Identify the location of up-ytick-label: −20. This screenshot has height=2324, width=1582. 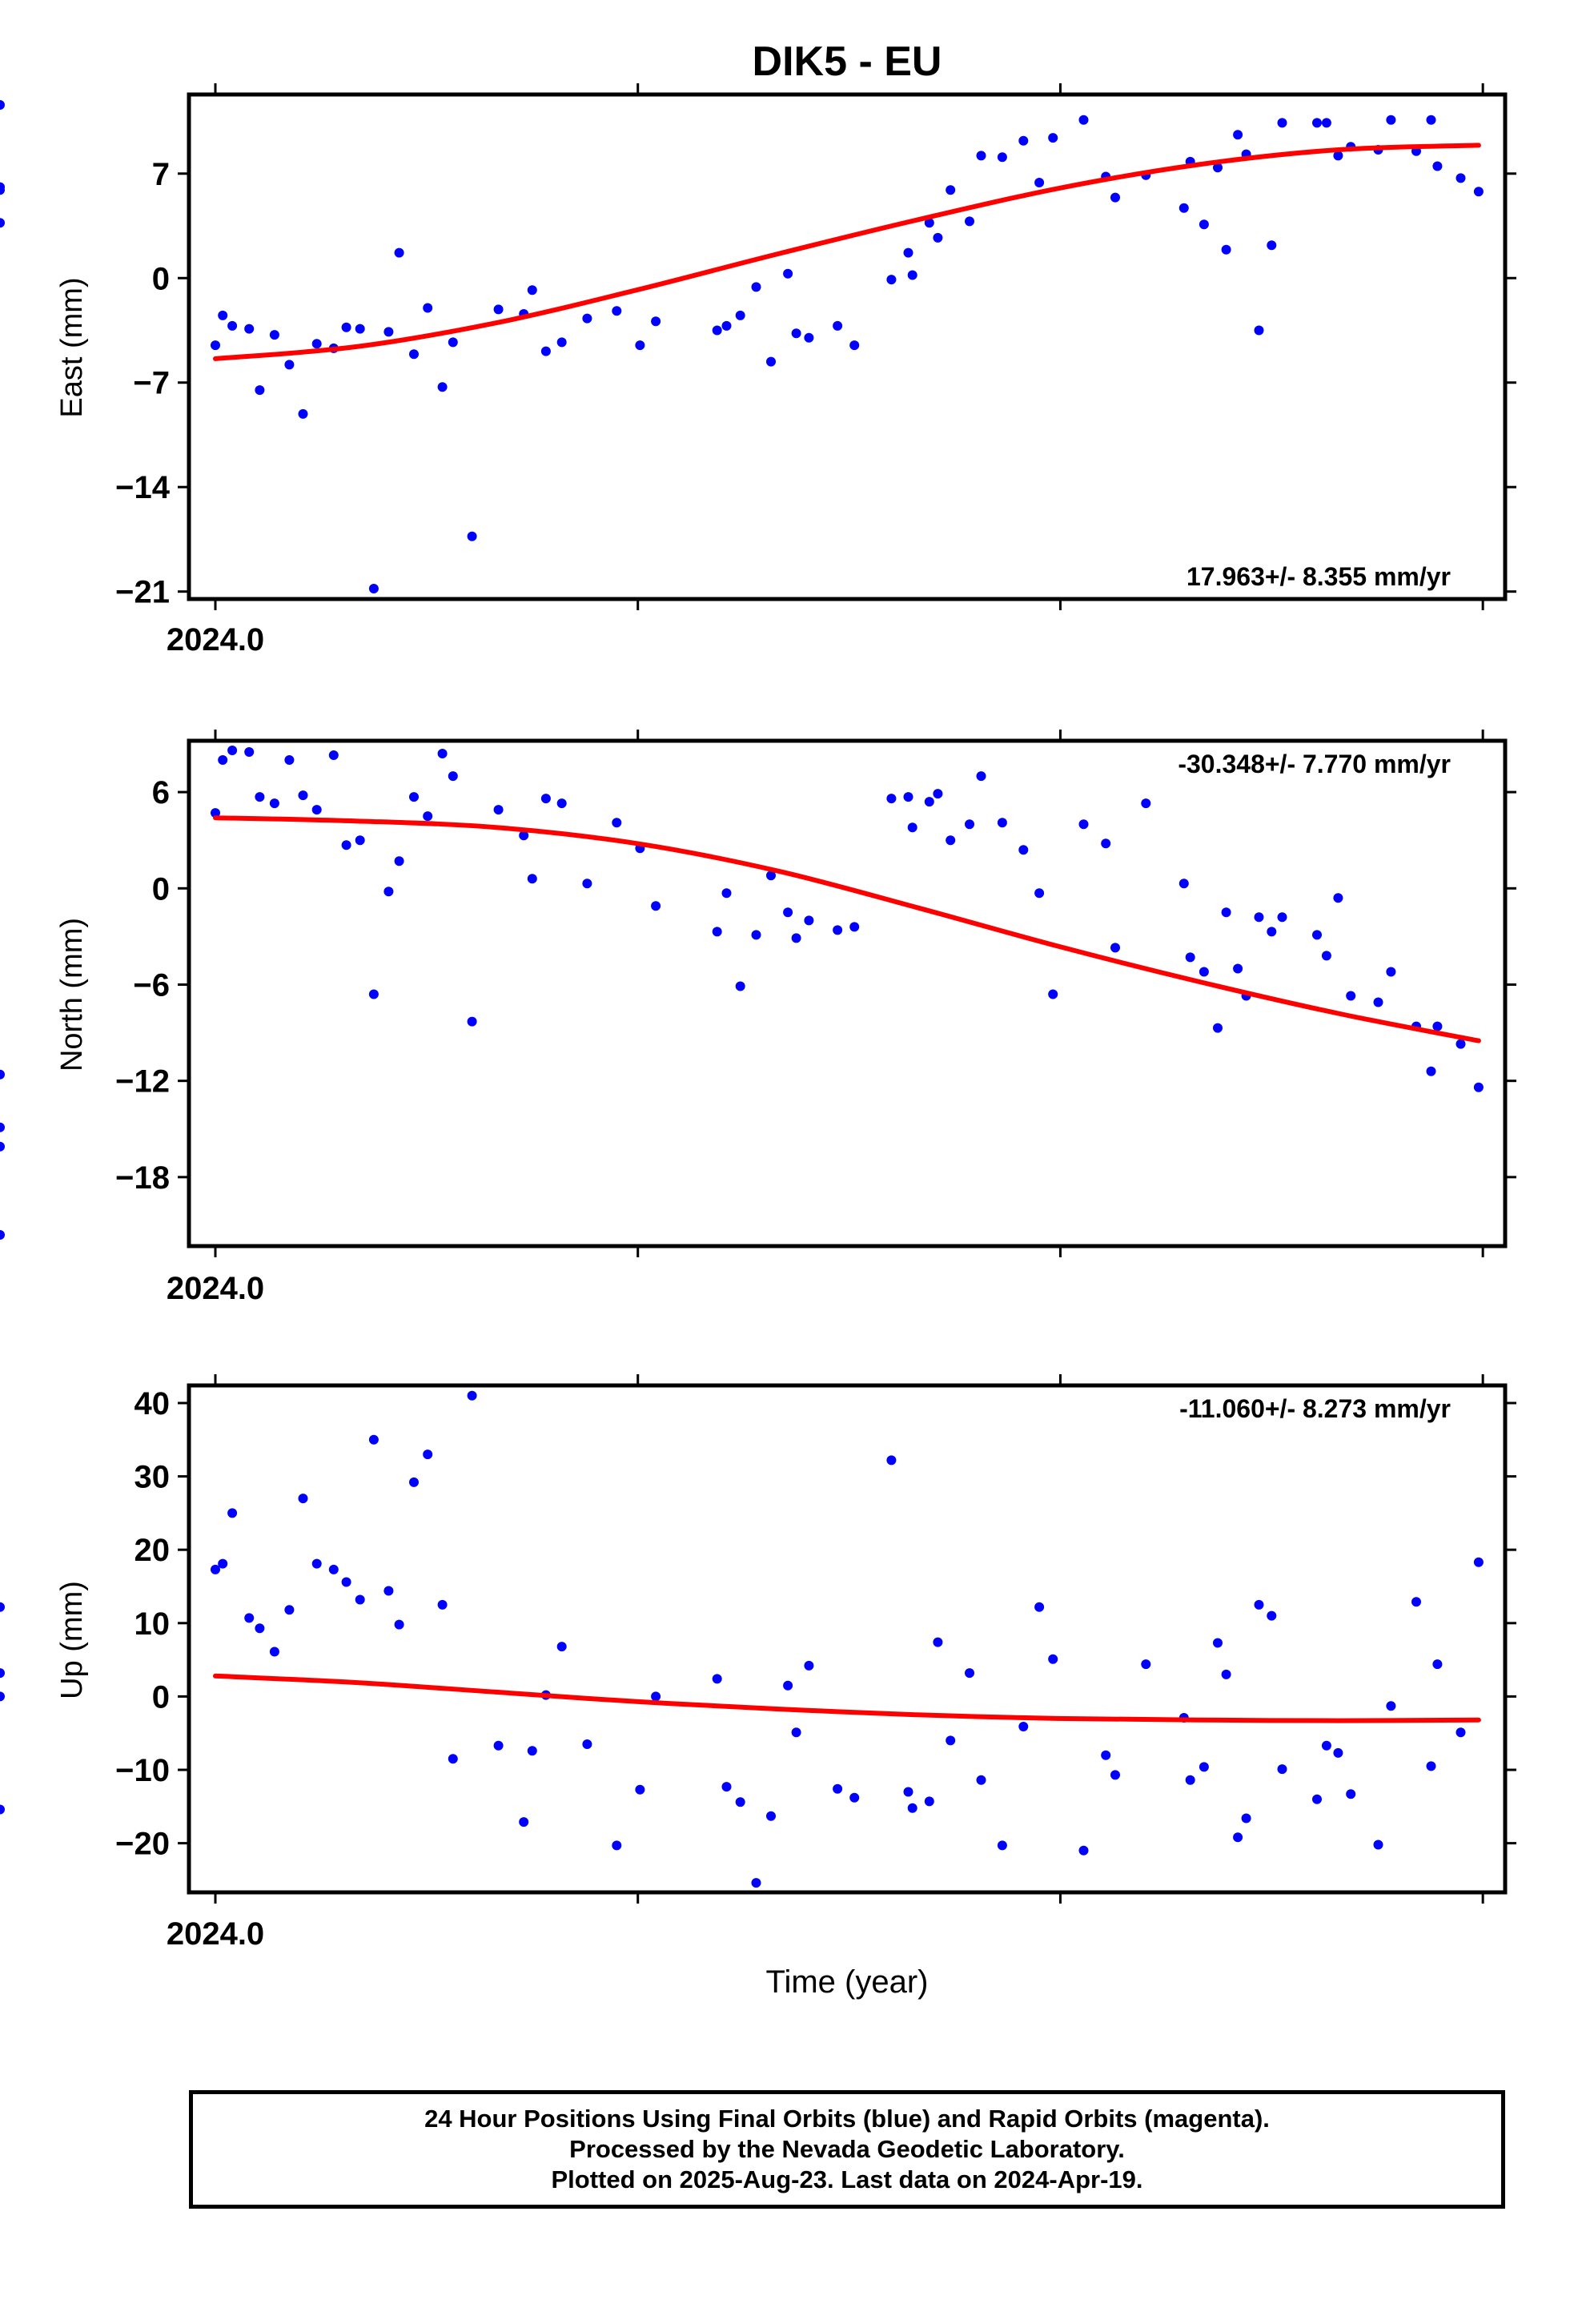
(142, 1845).